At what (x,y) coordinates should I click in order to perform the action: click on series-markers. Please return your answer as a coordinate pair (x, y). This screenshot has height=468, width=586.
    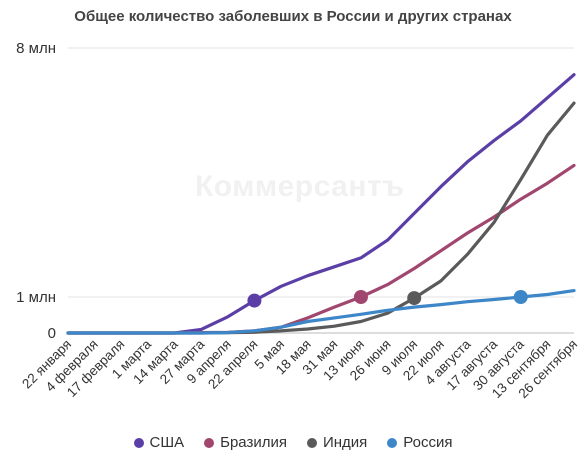
    Looking at the image, I should click on (387, 299).